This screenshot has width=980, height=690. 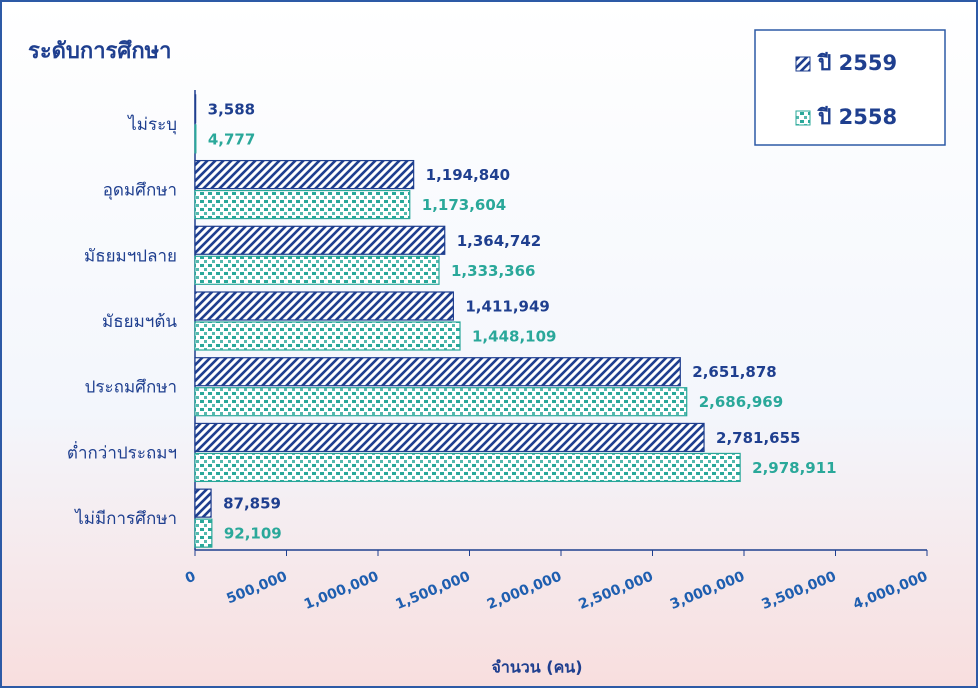 What do you see at coordinates (758, 438) in the screenshot?
I see `data-label: 2,781,655` at bounding box center [758, 438].